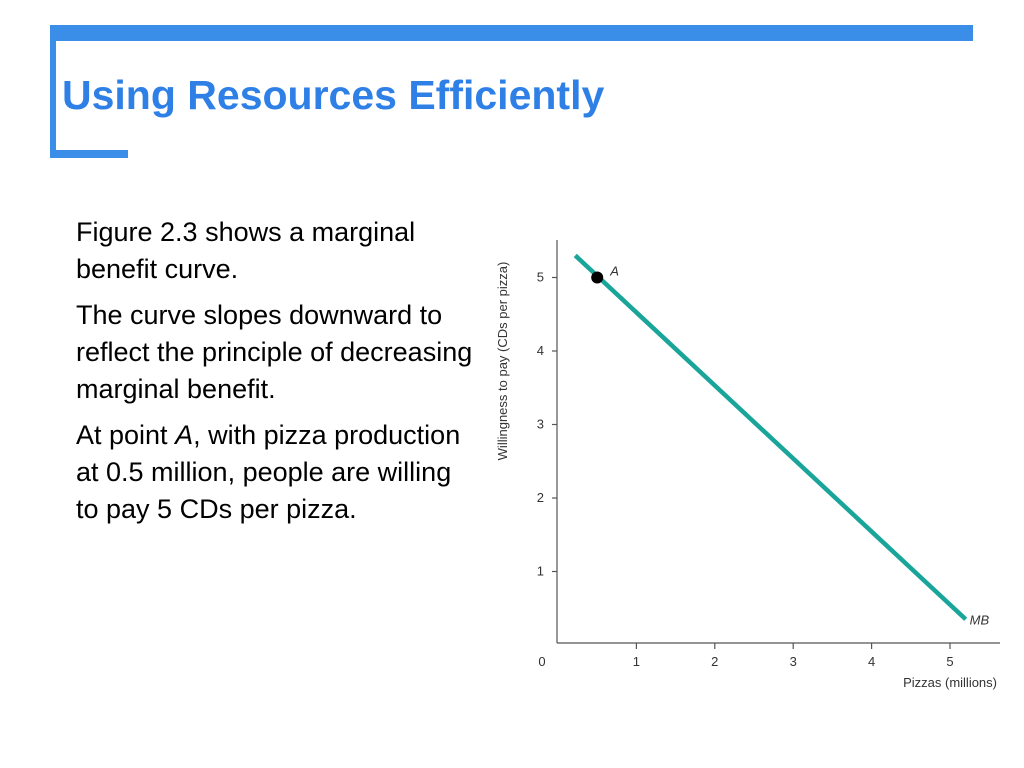 The image size is (1024, 768). Describe the element at coordinates (540, 424) in the screenshot. I see `y-tick-label: 3` at that location.